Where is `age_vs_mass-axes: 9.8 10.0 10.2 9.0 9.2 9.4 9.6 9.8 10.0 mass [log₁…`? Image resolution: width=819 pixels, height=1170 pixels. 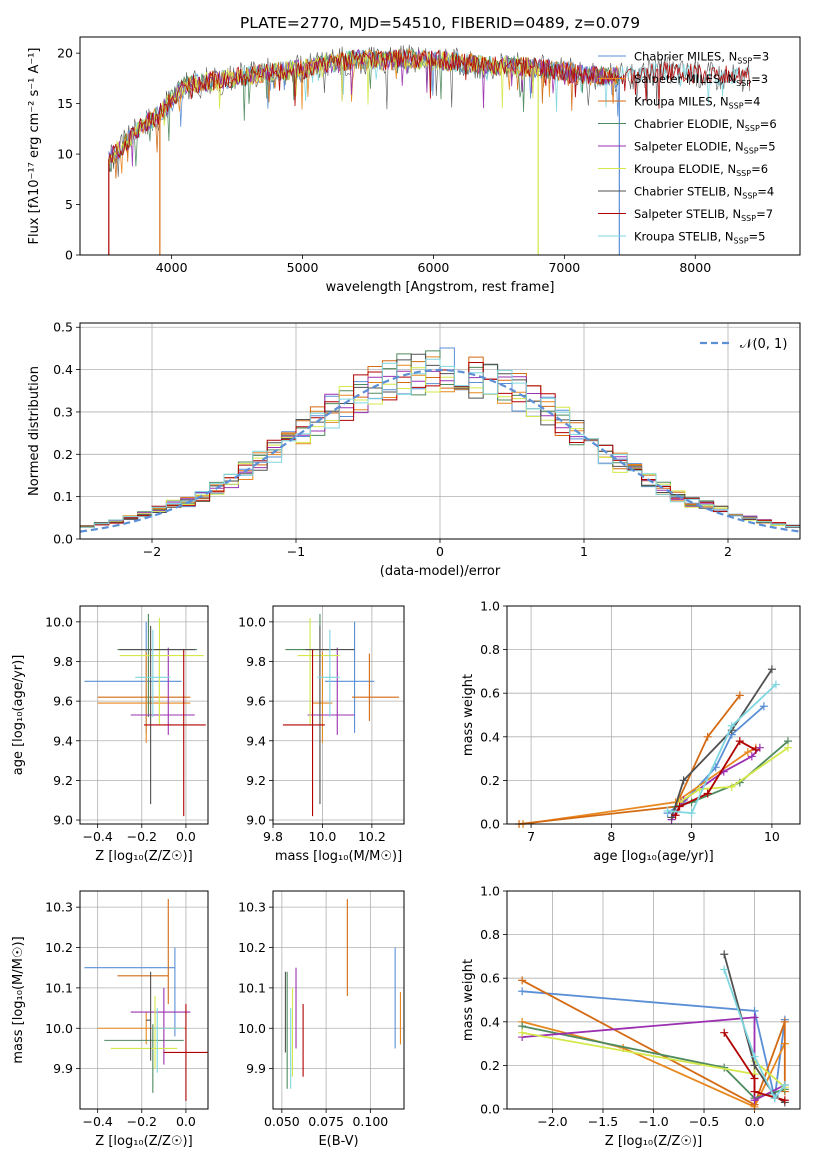
age_vs_mass-axes: 9.8 10.0 10.2 9.0 9.2 9.4 9.6 9.8 10.0 mass [log₁… is located at coordinates (321, 735).